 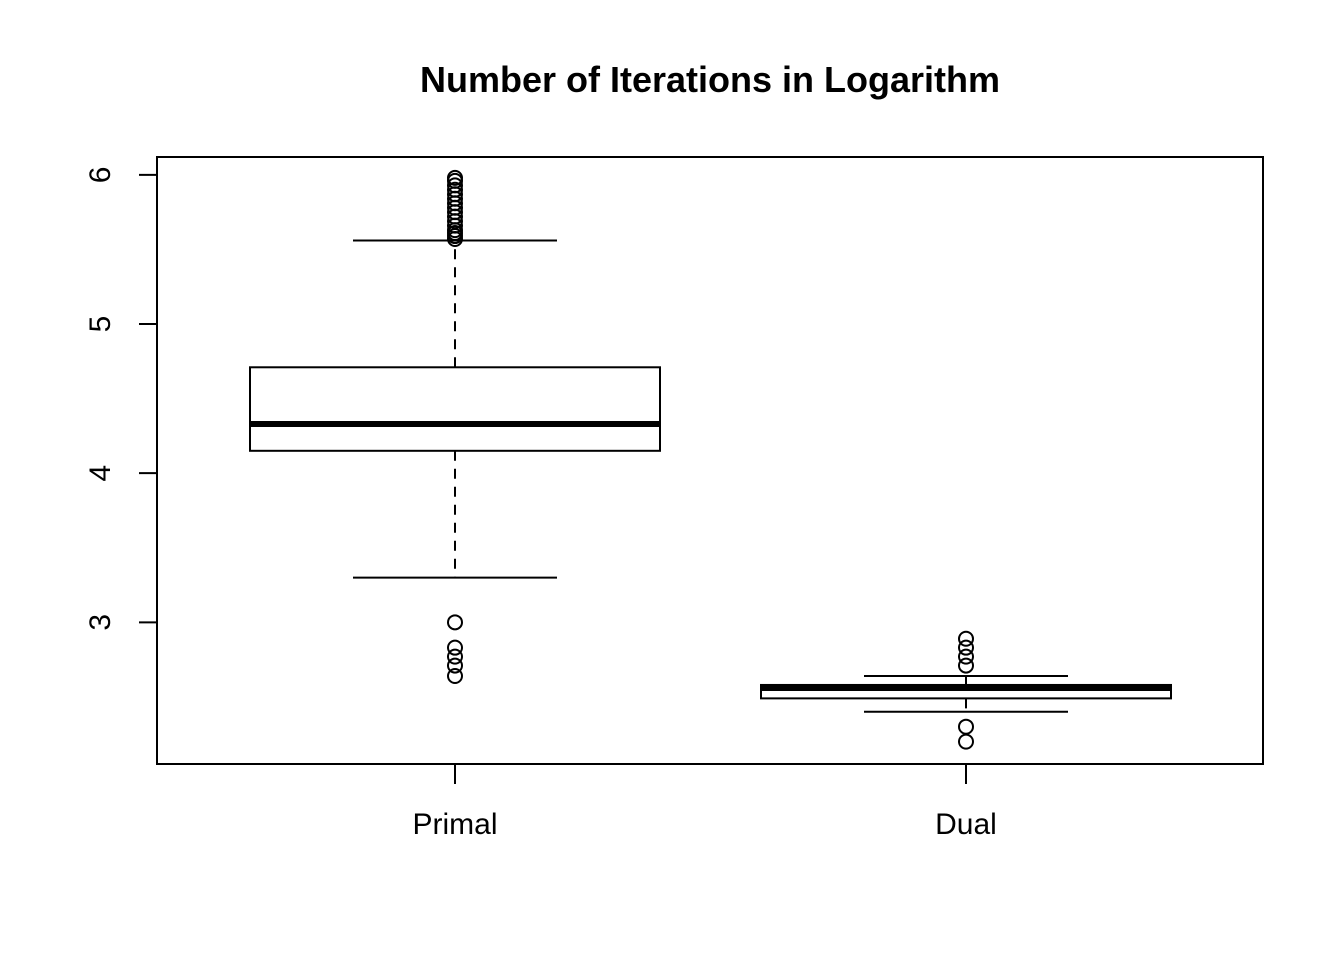 What do you see at coordinates (704, 802) in the screenshot?
I see `x-axis: Primal Dual` at bounding box center [704, 802].